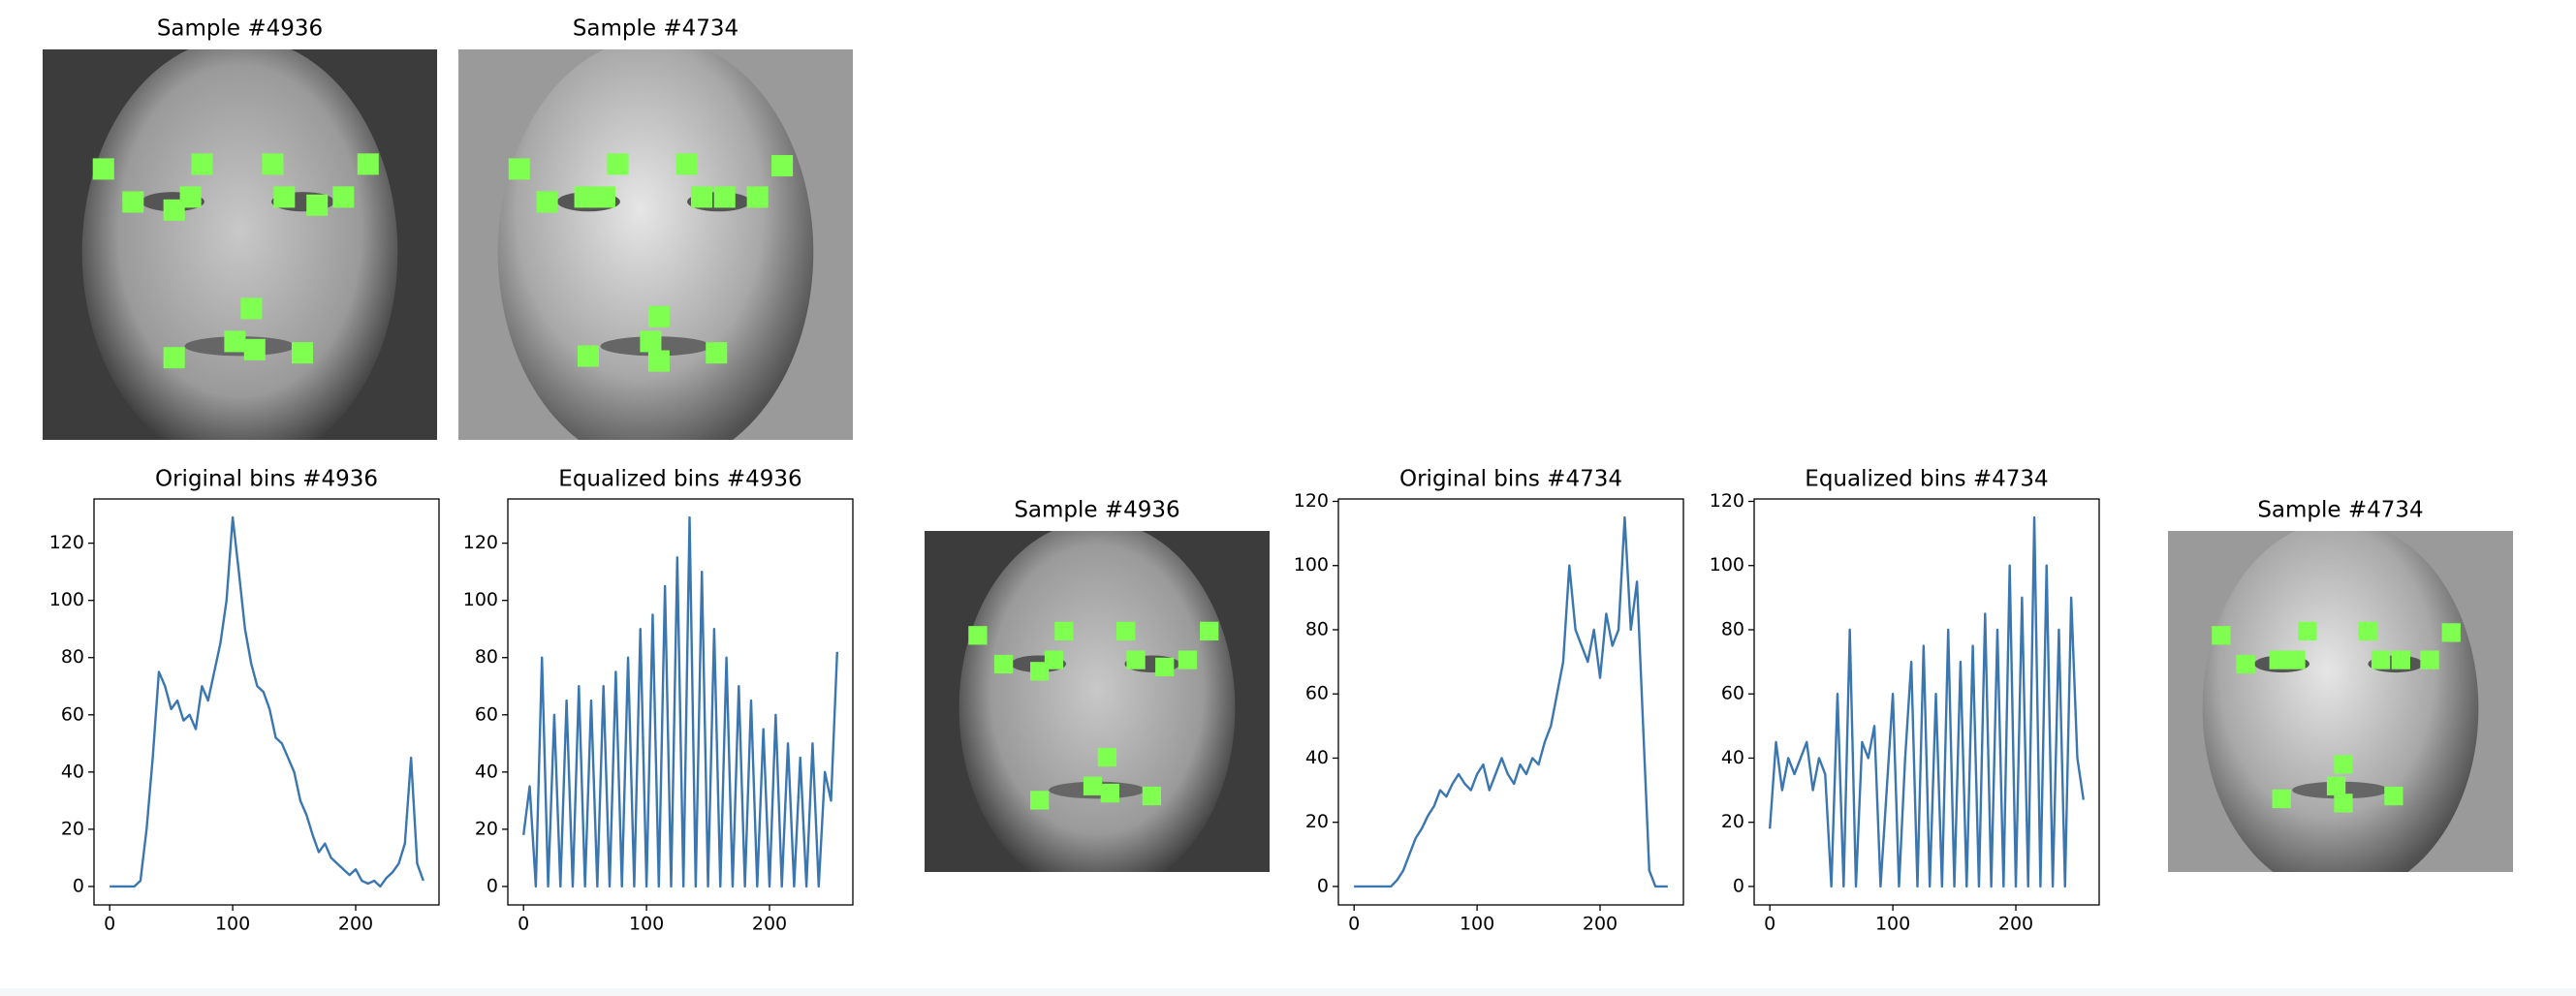 This screenshot has width=2576, height=996. What do you see at coordinates (266, 479) in the screenshot?
I see `chart-title: Original bins #4936` at bounding box center [266, 479].